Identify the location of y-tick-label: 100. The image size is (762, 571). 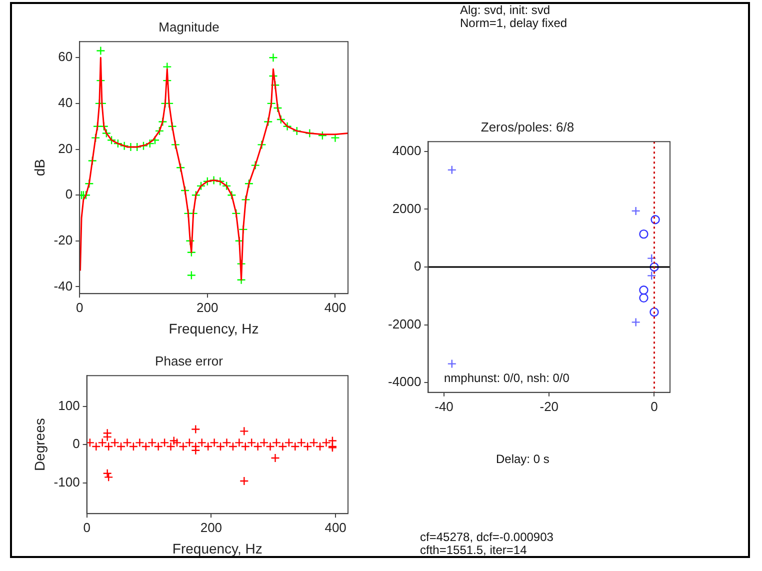
(69, 405).